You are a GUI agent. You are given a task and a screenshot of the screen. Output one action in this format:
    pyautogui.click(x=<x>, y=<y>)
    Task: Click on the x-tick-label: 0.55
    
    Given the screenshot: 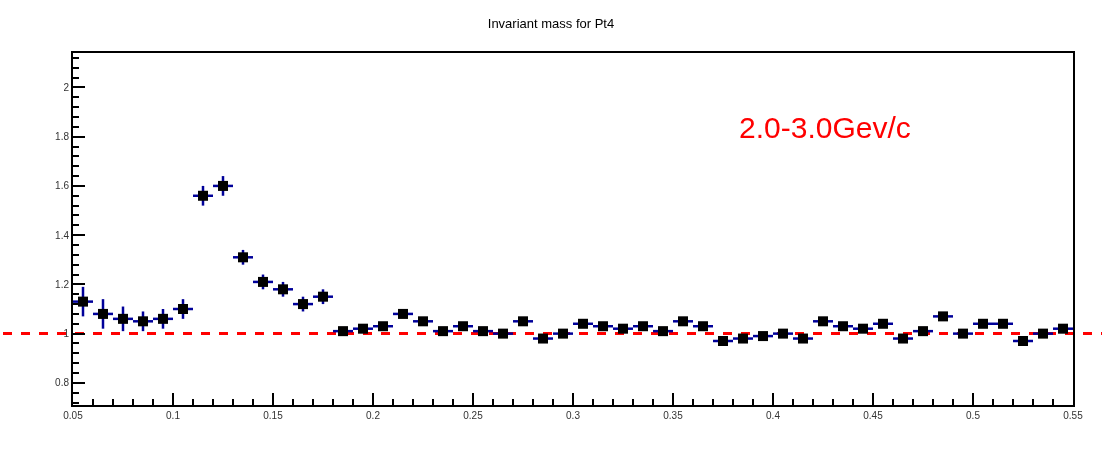 What is the action you would take?
    pyautogui.click(x=1073, y=415)
    